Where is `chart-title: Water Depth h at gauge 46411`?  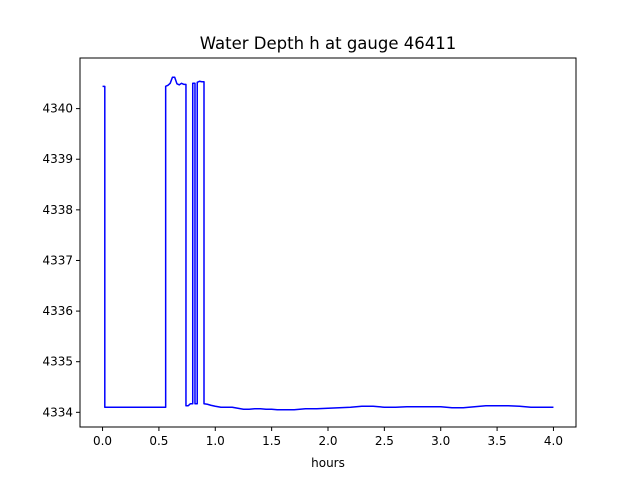
chart-title: Water Depth h at gauge 46411 is located at coordinates (328, 43).